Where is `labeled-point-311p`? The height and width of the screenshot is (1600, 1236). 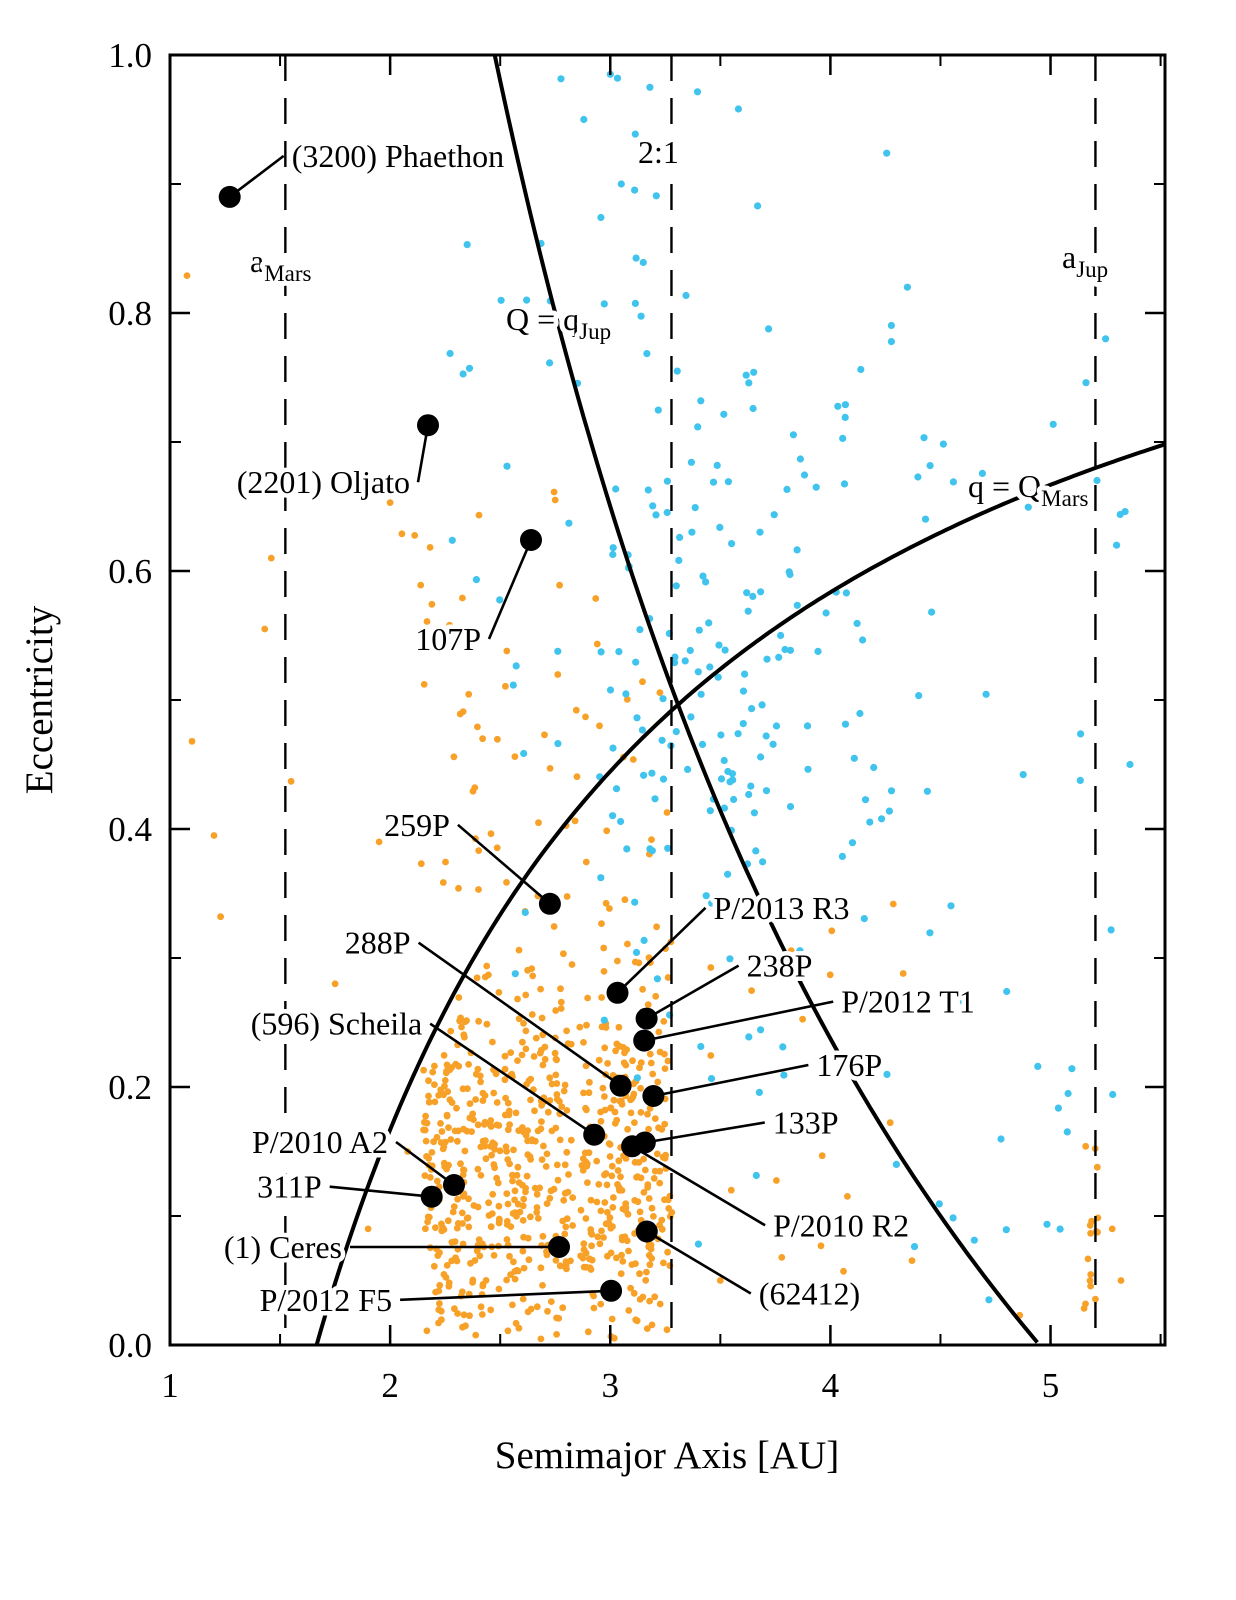 labeled-point-311p is located at coordinates (431, 1196).